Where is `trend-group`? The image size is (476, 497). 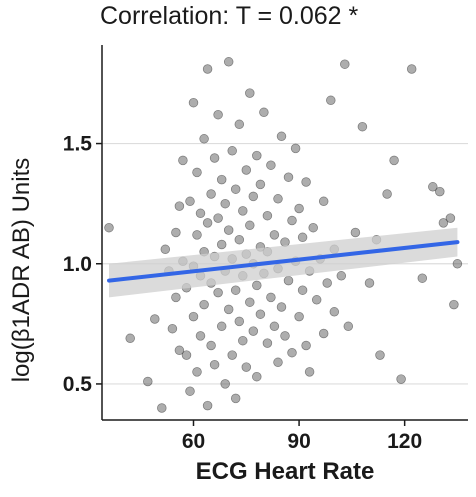
trend-group is located at coordinates (283, 262).